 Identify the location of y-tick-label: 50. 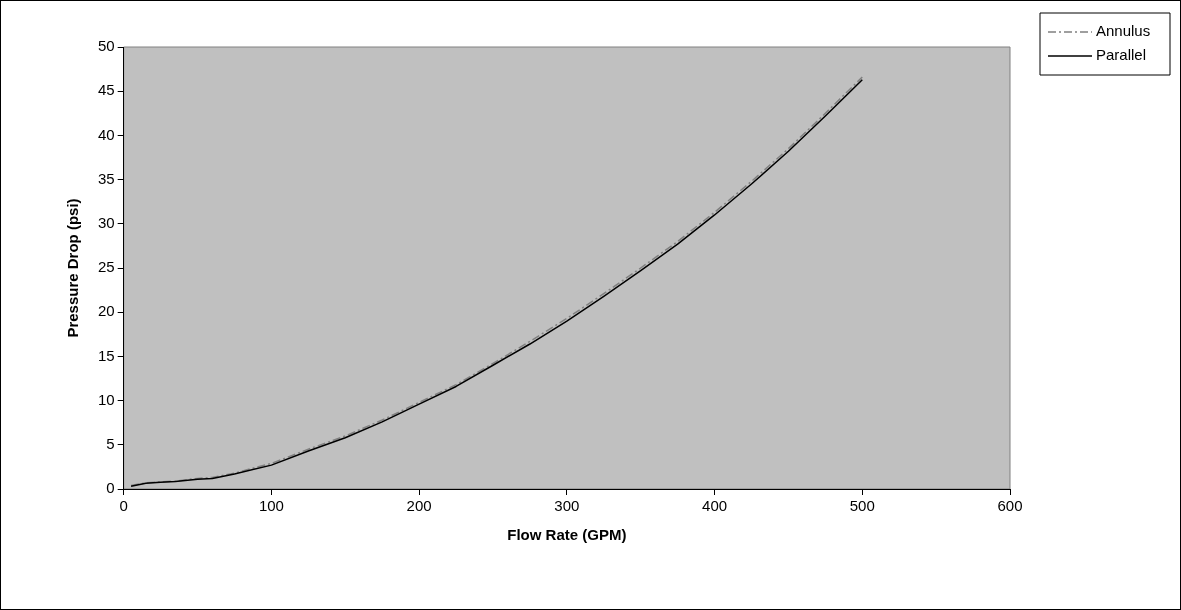
(106, 46).